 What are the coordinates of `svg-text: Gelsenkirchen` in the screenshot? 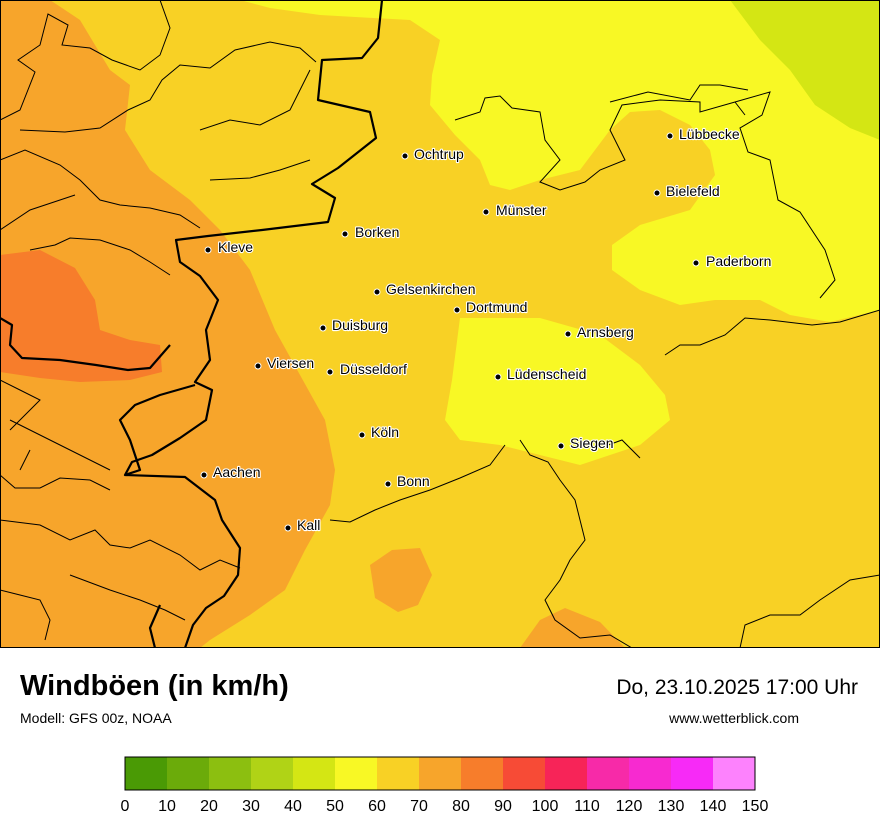 It's located at (431, 289).